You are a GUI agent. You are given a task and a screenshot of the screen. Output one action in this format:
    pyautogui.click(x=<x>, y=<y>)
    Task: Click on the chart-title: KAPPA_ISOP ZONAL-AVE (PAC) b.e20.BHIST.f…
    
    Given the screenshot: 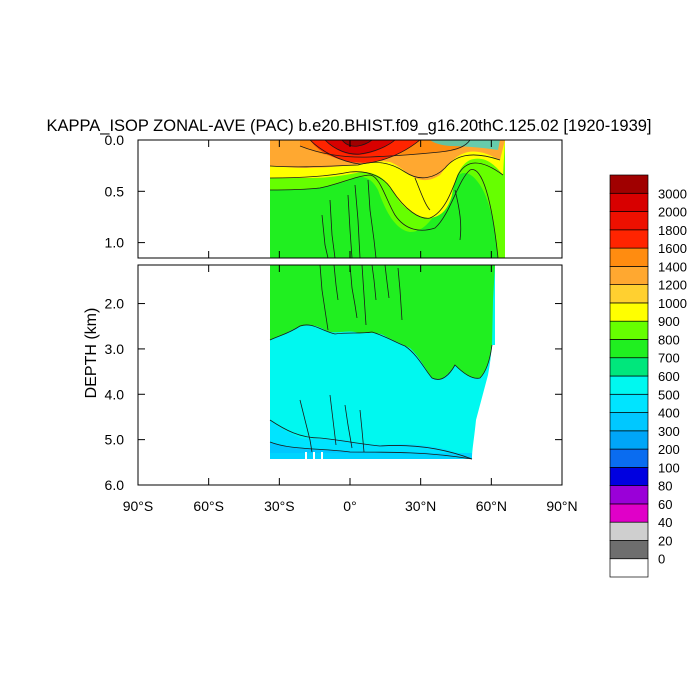 What is the action you would take?
    pyautogui.click(x=348, y=126)
    